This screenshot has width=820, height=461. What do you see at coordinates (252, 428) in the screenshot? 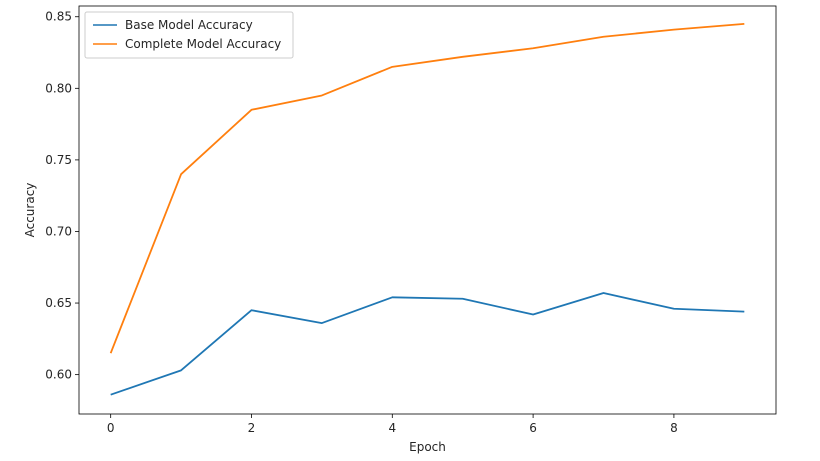
I see `x-tick-label: 2` at bounding box center [252, 428].